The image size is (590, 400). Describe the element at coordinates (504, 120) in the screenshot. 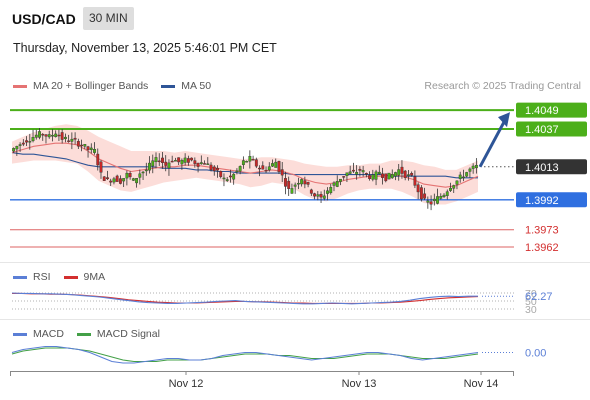

I see `target-arrow-head` at that location.